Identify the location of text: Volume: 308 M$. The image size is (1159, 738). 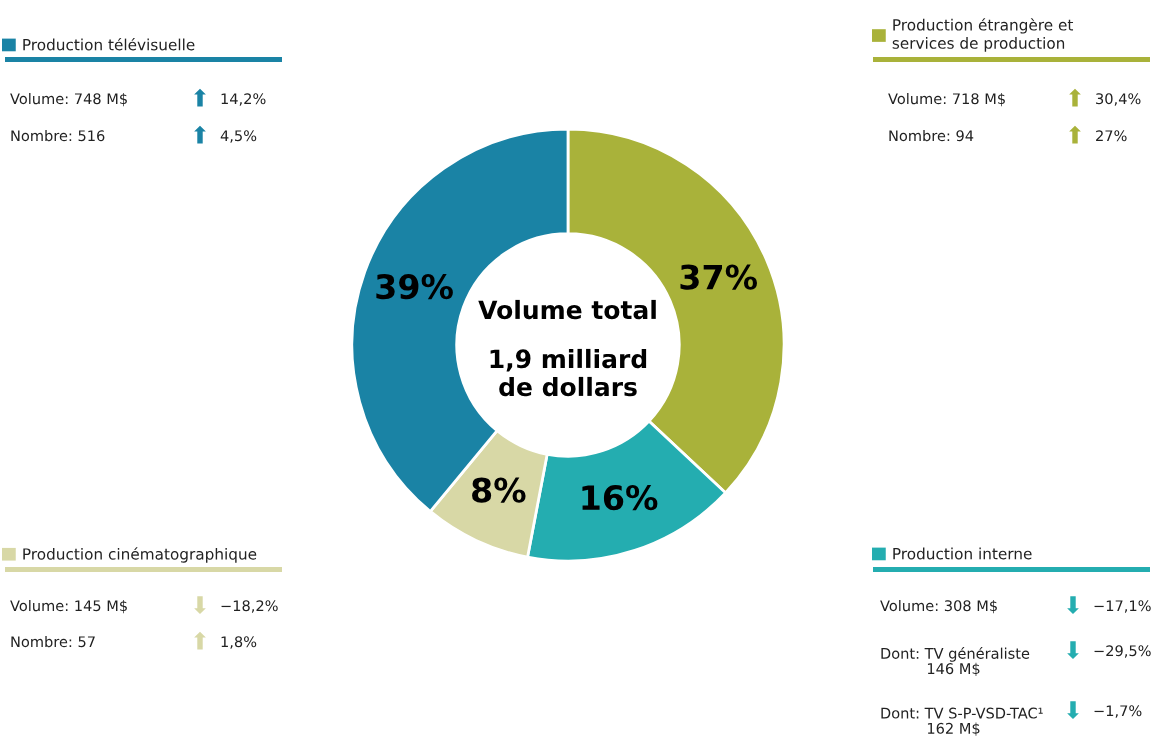
(938, 606).